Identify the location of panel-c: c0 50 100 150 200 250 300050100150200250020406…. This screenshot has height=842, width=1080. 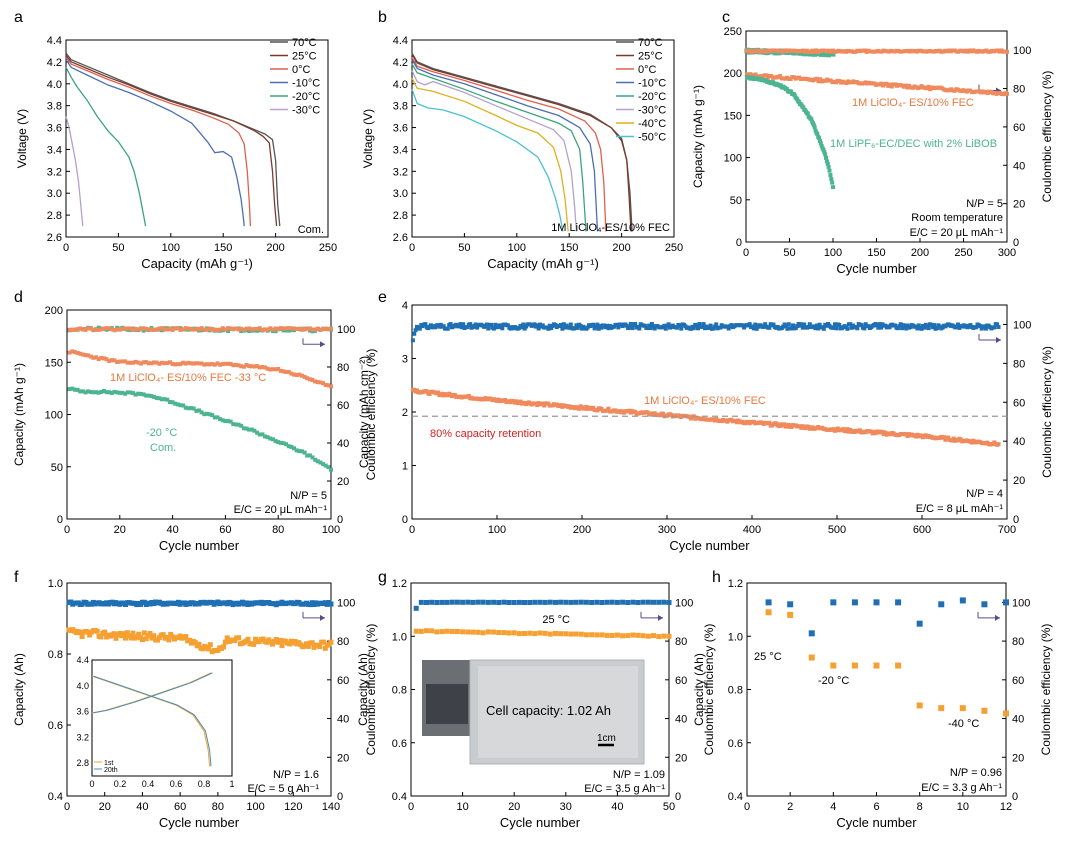
(872, 142).